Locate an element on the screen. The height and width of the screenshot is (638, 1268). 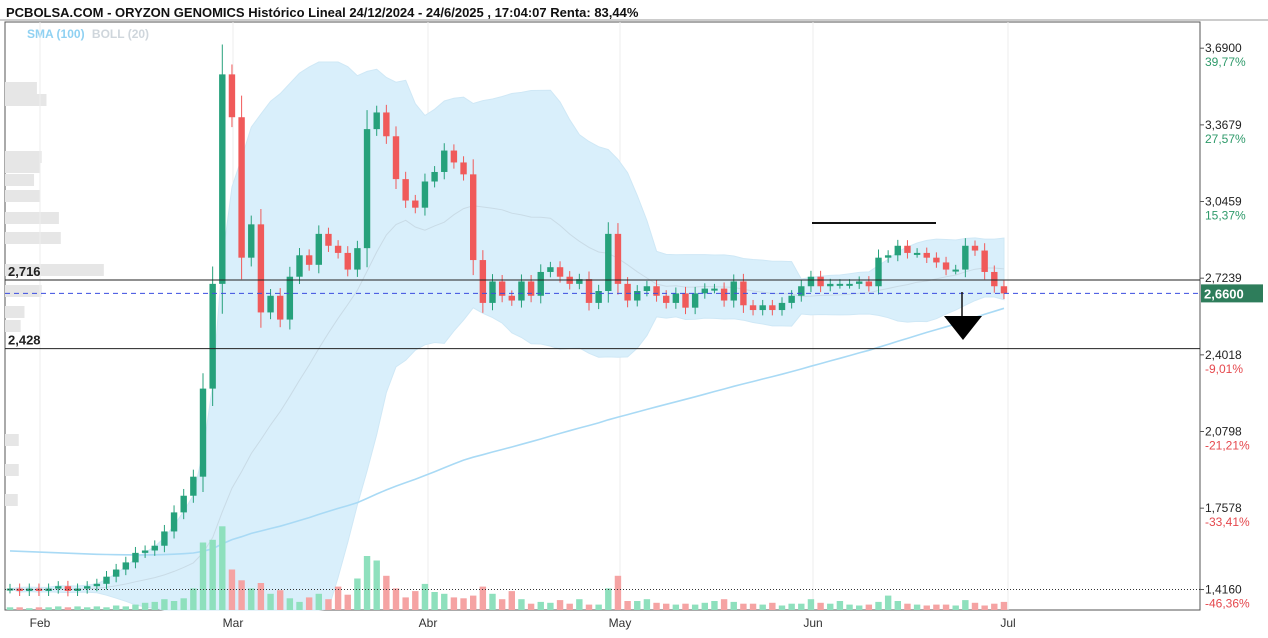
y-tick-percent: -33,41% is located at coordinates (1227, 522).